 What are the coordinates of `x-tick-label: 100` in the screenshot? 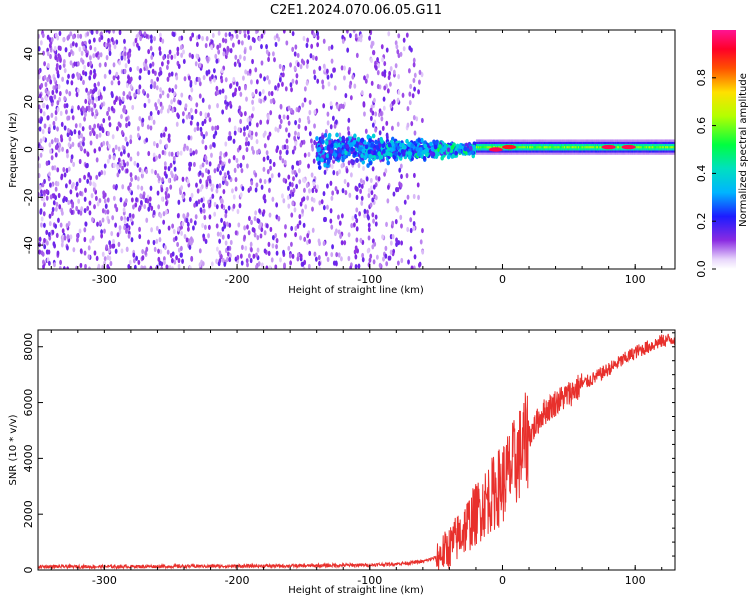 It's located at (635, 279).